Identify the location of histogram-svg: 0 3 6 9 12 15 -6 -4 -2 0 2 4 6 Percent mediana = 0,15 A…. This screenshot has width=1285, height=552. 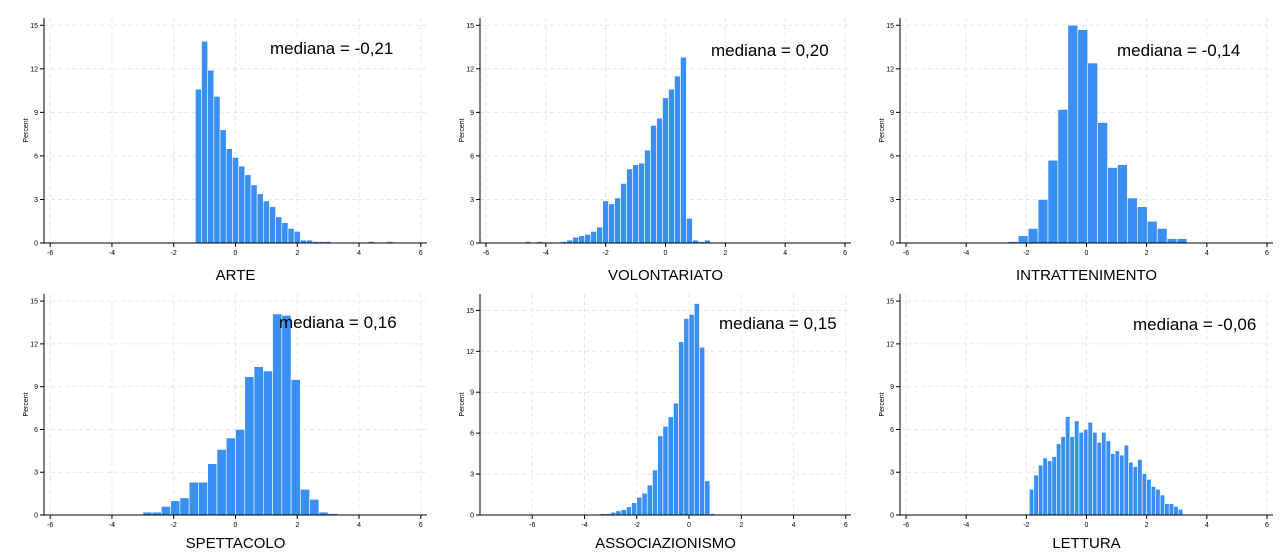
(655, 423).